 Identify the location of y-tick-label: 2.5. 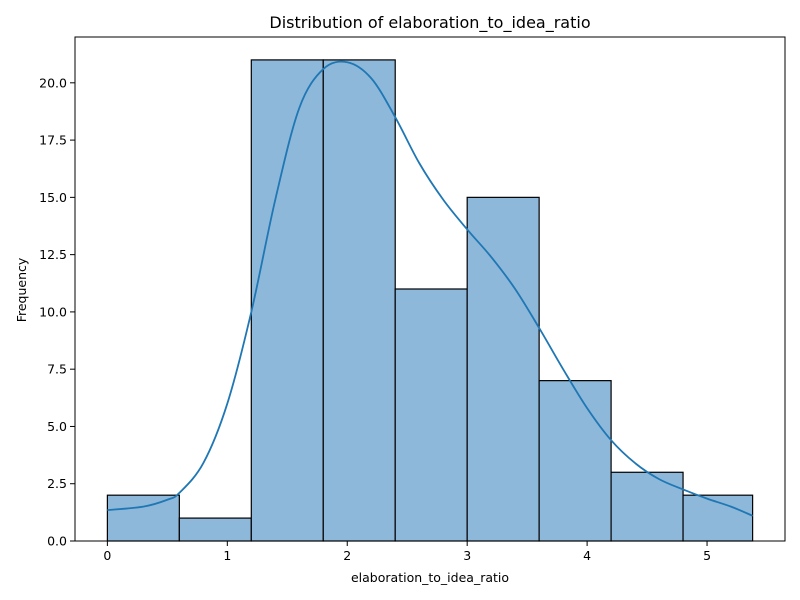
(57, 483).